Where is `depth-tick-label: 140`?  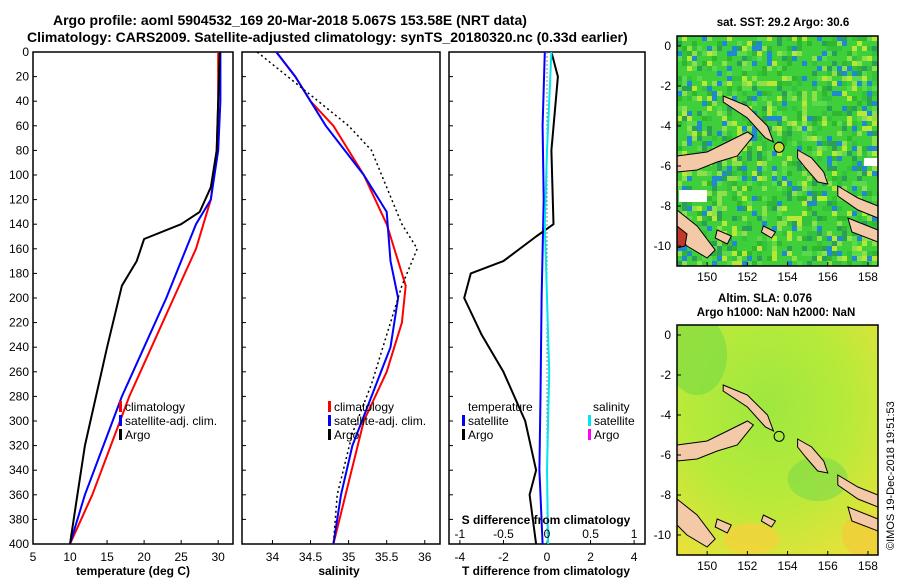 depth-tick-label: 140 is located at coordinates (19, 224).